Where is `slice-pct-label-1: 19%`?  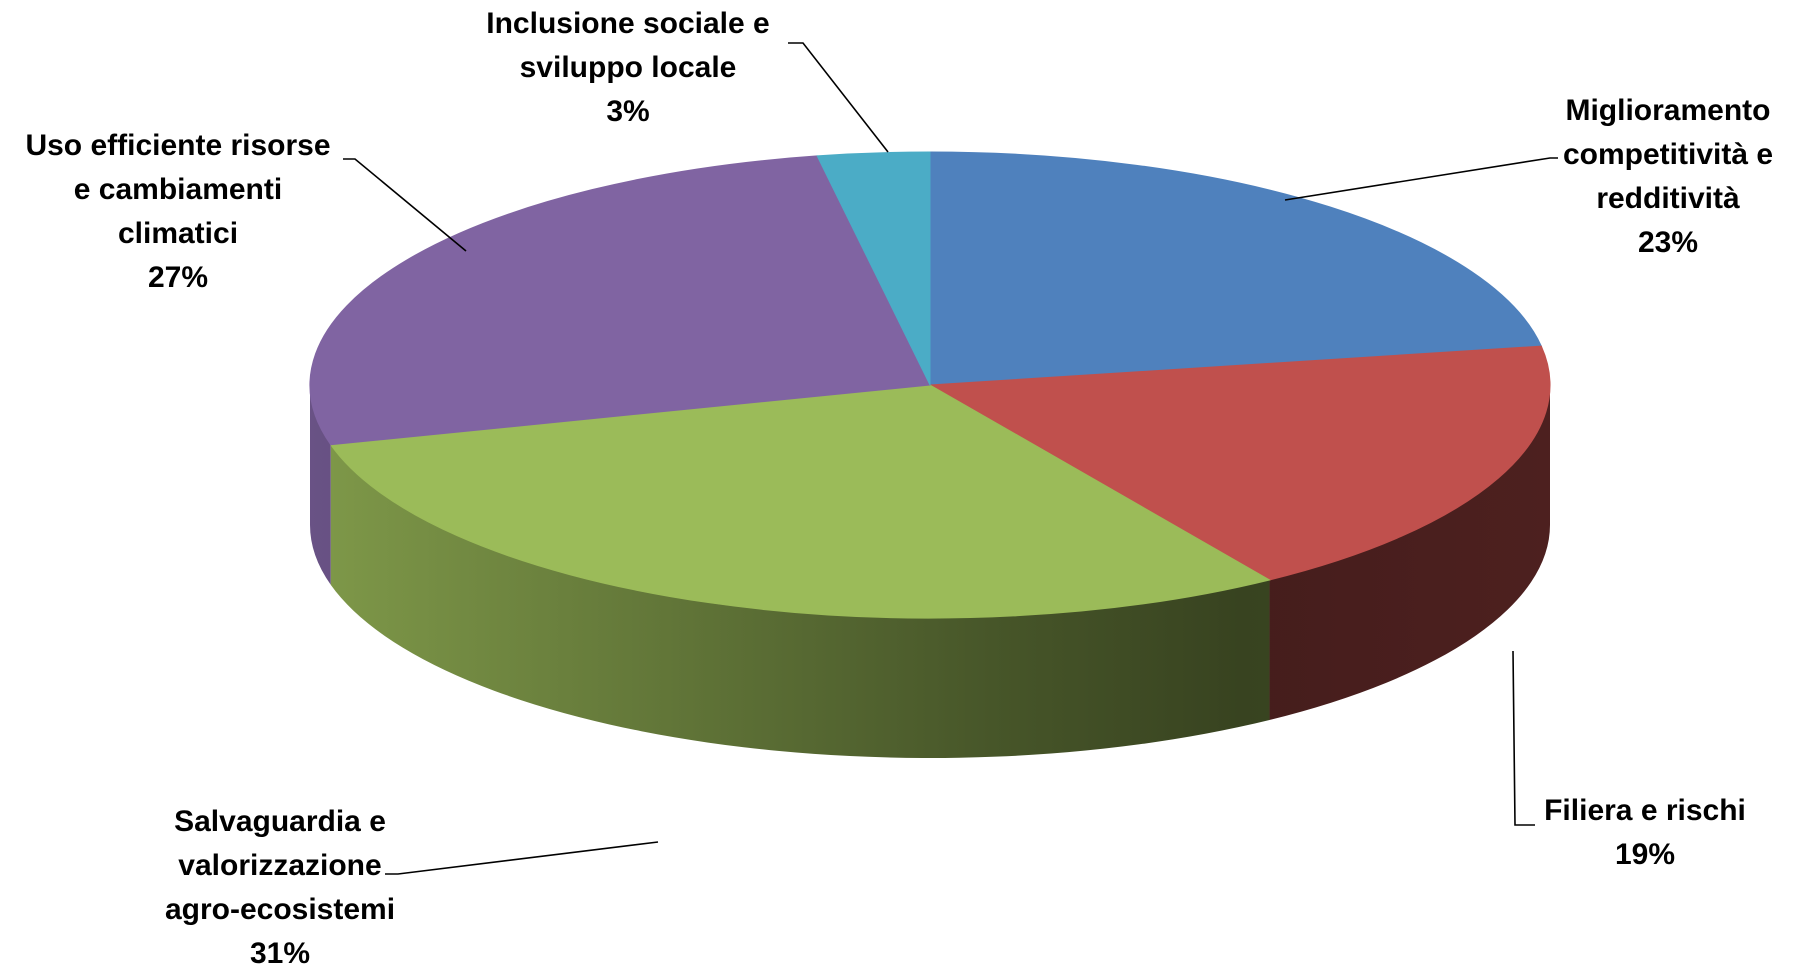
slice-pct-label-1: 19% is located at coordinates (1645, 854).